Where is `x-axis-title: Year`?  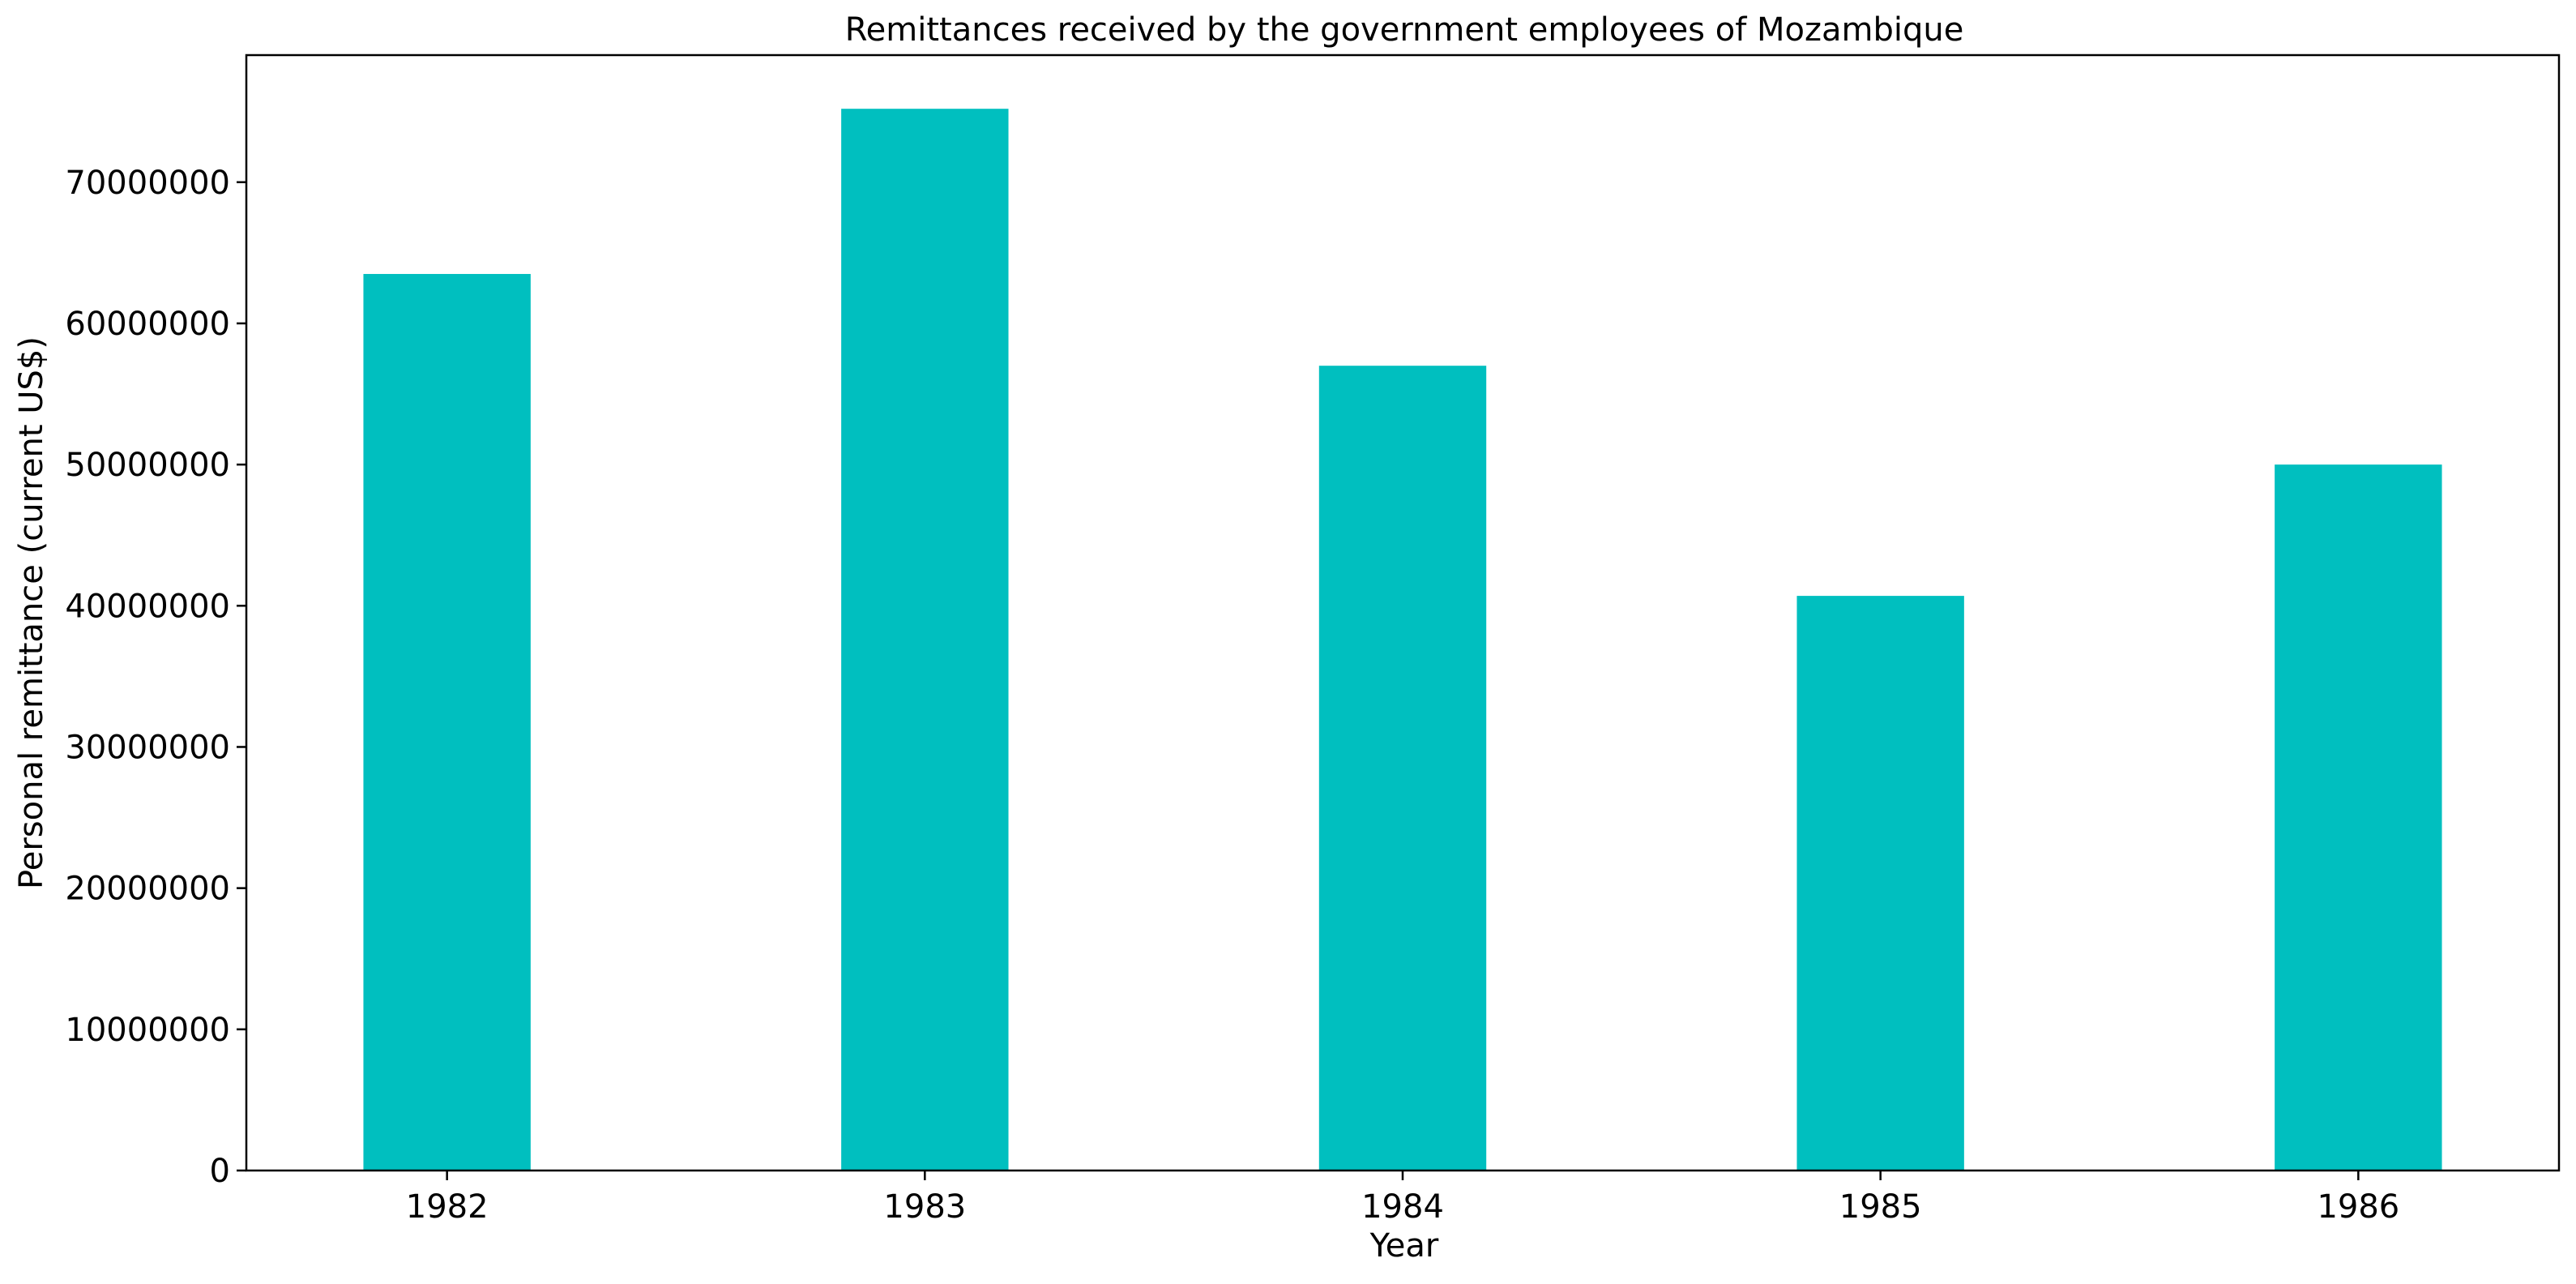
x-axis-title: Year is located at coordinates (1404, 1246).